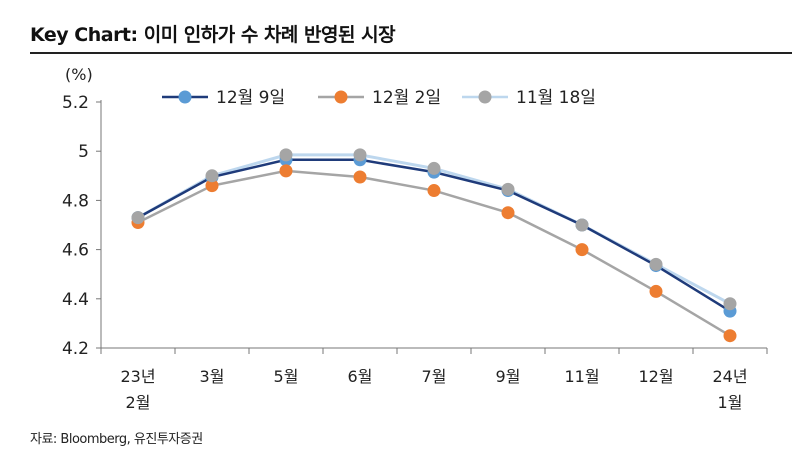  What do you see at coordinates (213, 35) in the screenshot?
I see `chart-title: Key Chart: 이미 인하가 수 차례 반영된 시장` at bounding box center [213, 35].